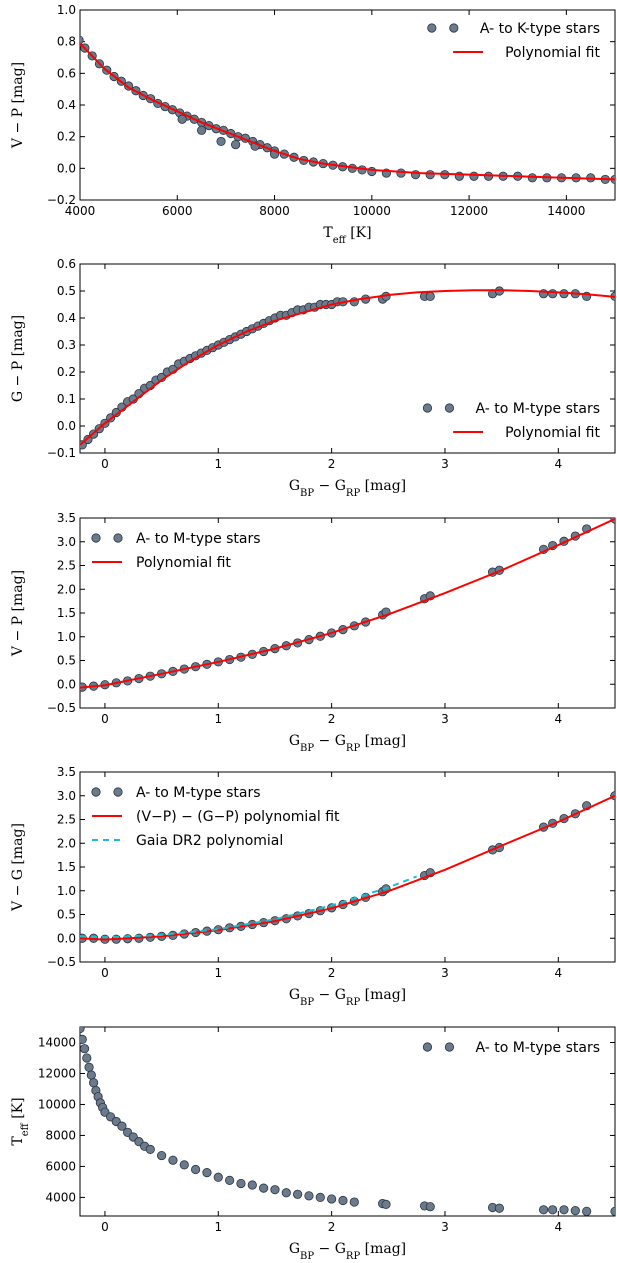 Image resolution: width=617 pixels, height=1263 pixels. I want to click on legend: A- to M-type stars Polynomial fit, so click(176, 551).